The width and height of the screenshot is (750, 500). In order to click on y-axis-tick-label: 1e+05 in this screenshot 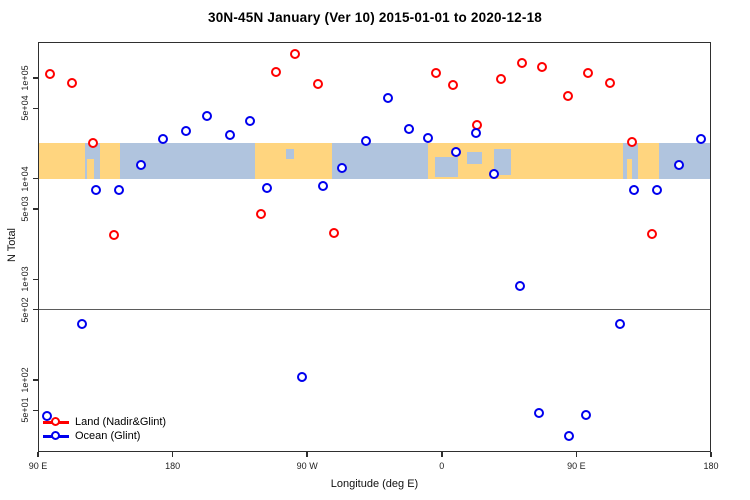, I will do `click(25, 78)`.